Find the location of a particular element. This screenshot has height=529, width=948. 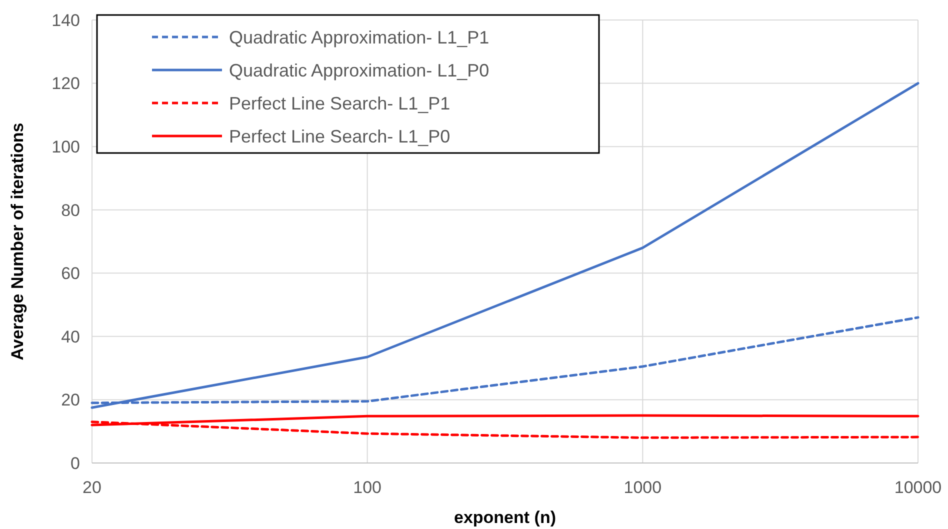

x-tick-label: 100 is located at coordinates (367, 487).